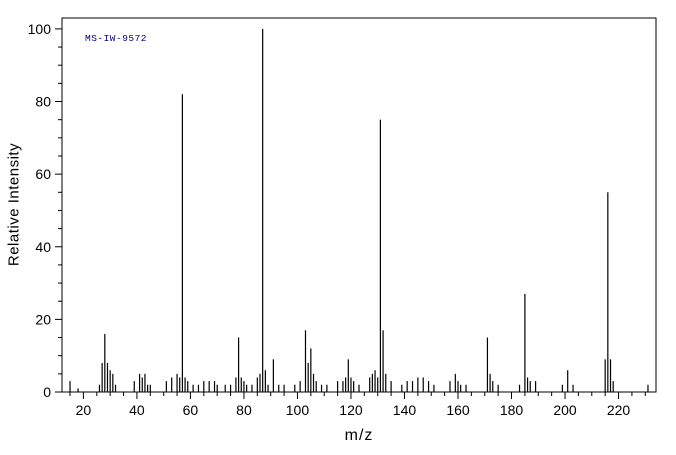 The image size is (676, 455). Describe the element at coordinates (40, 29) in the screenshot. I see `y-tick-label: 100` at that location.